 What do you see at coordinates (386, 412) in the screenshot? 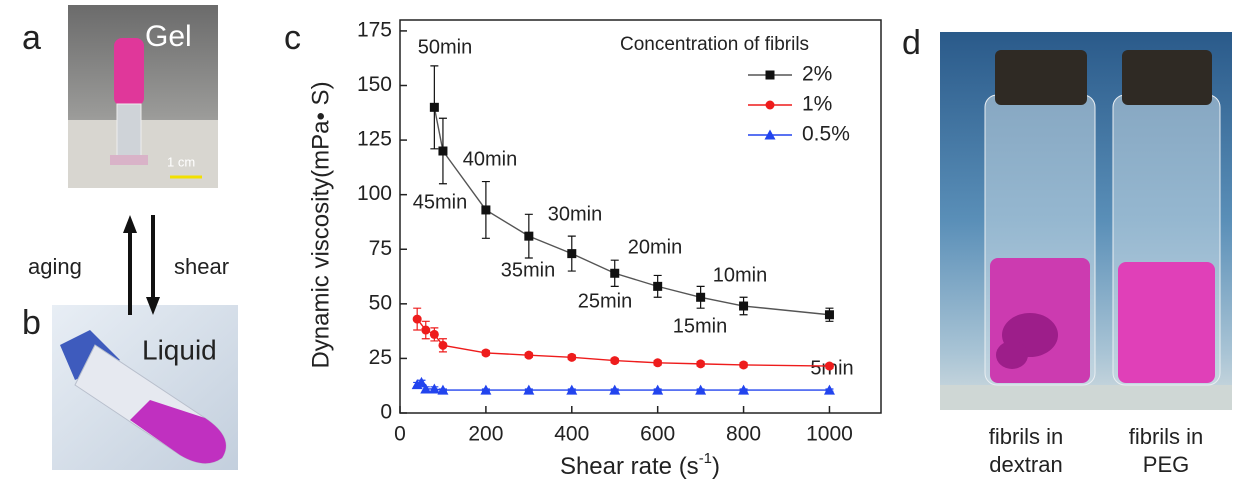
I see `y-tick-label: 0` at bounding box center [386, 412].